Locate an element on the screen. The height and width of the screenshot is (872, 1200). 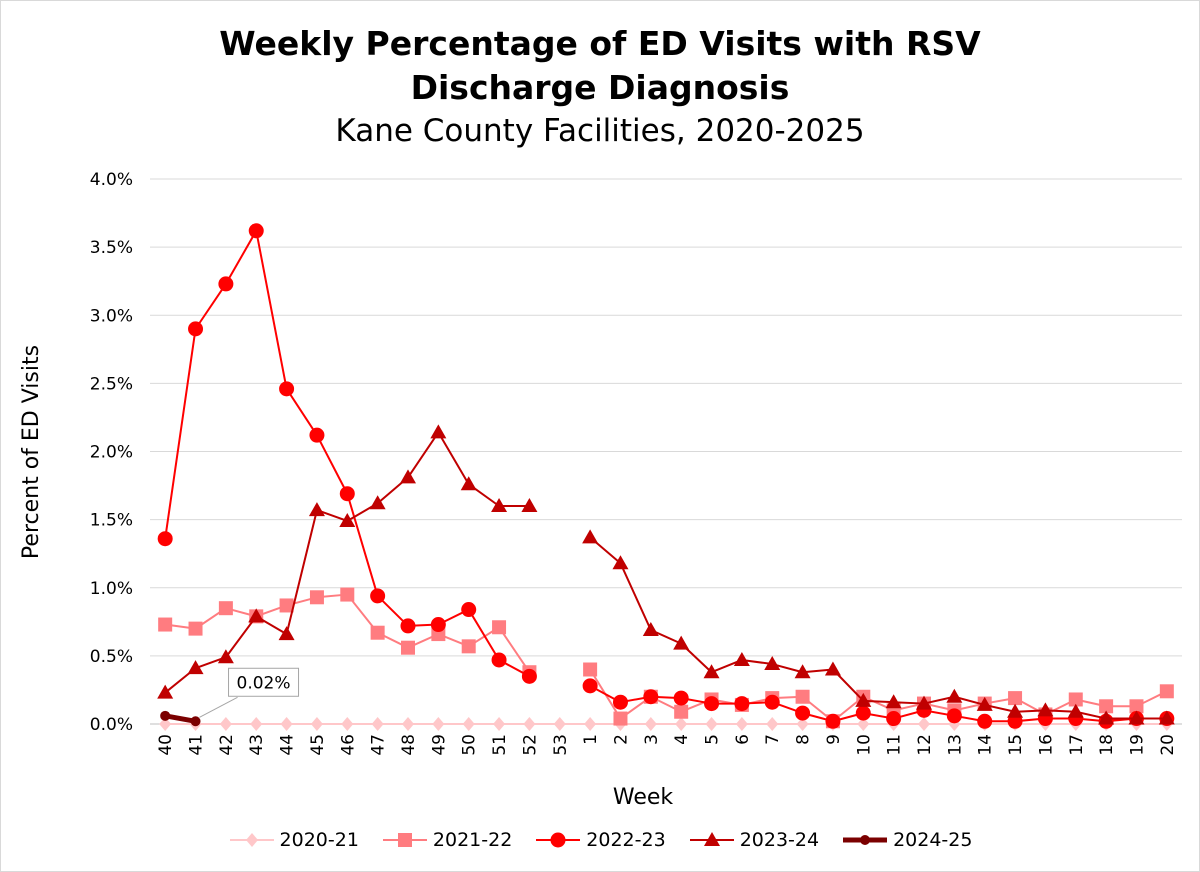
legend-item: 2020-21 is located at coordinates (293, 840).